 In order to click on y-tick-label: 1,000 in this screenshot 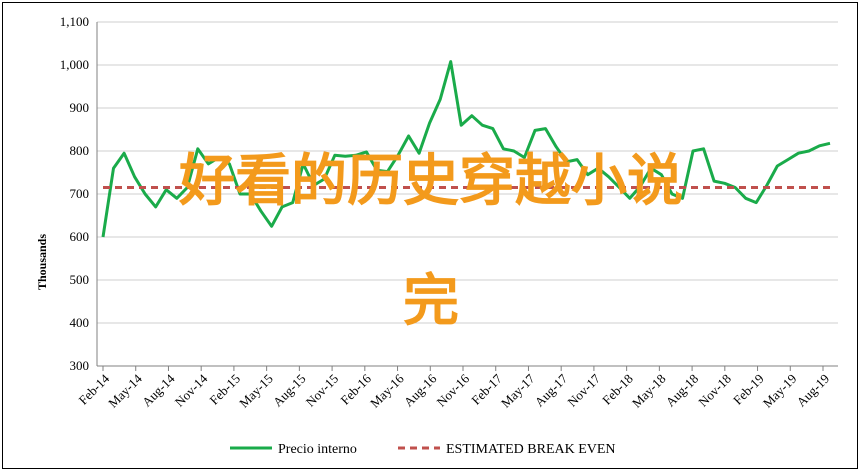, I will do `click(74, 64)`.